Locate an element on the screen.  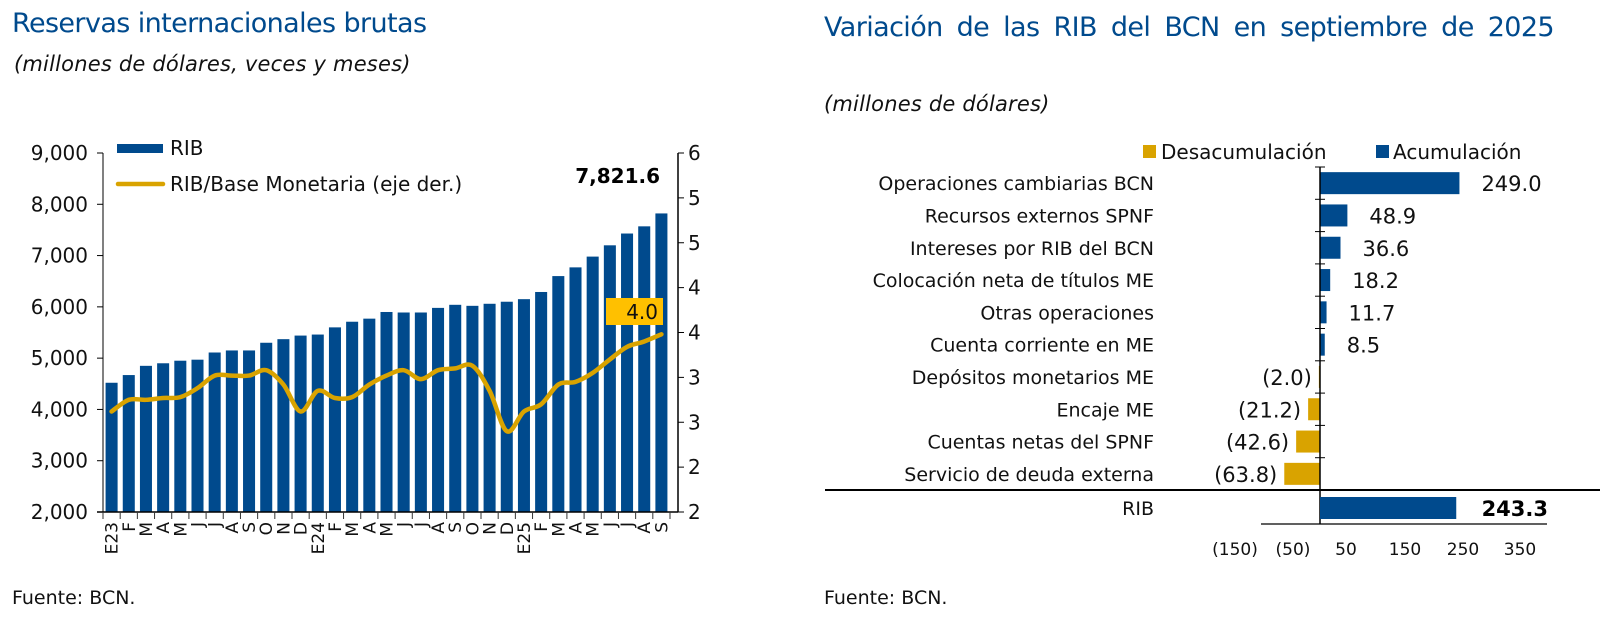
left-y-tick-label: 5,000 is located at coordinates (59, 358).